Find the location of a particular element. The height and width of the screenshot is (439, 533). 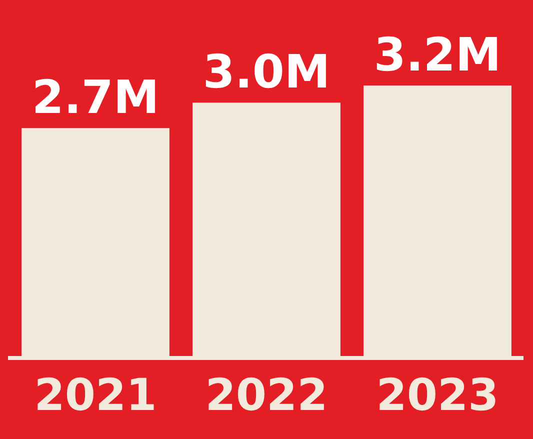

x-tick-label: 2023 is located at coordinates (437, 396).